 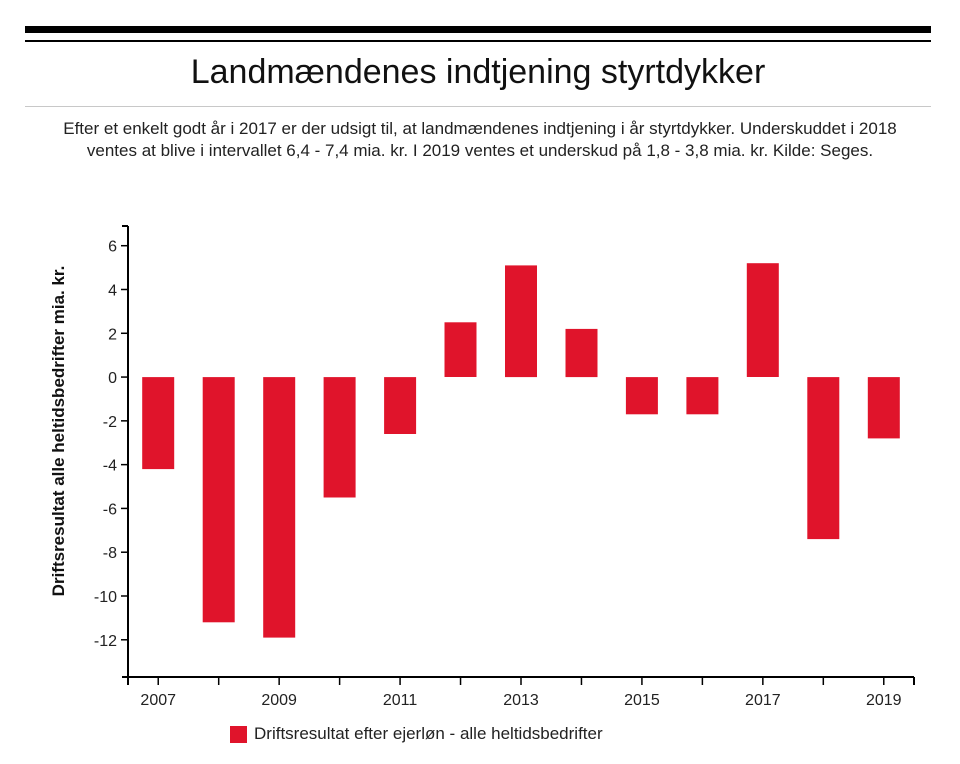 What do you see at coordinates (110, 422) in the screenshot?
I see `y-tick-label: -2` at bounding box center [110, 422].